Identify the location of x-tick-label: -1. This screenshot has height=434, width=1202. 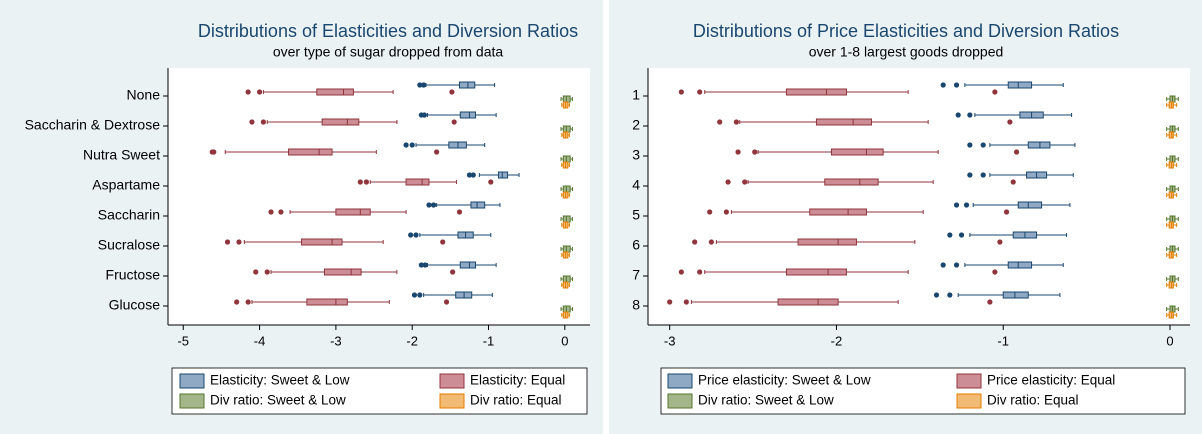
(1003, 340).